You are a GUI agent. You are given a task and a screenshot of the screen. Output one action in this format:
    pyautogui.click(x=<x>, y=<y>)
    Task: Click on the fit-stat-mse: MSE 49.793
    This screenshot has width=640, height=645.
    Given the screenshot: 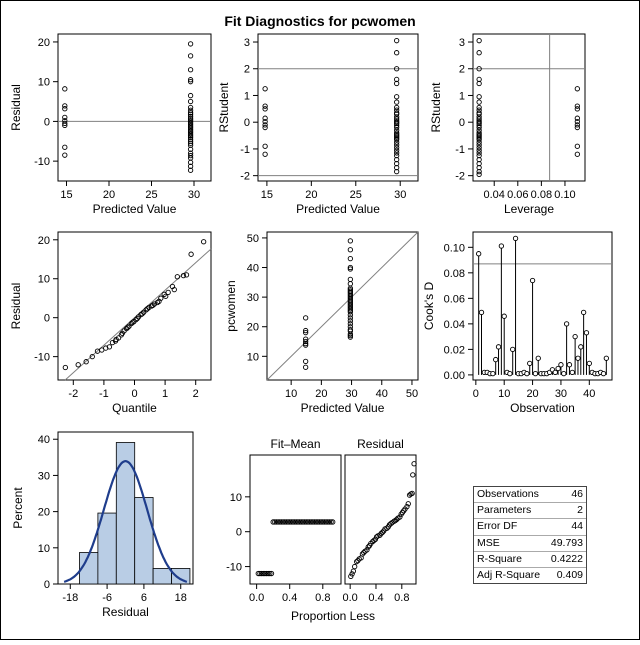 What is the action you would take?
    pyautogui.click(x=530, y=542)
    